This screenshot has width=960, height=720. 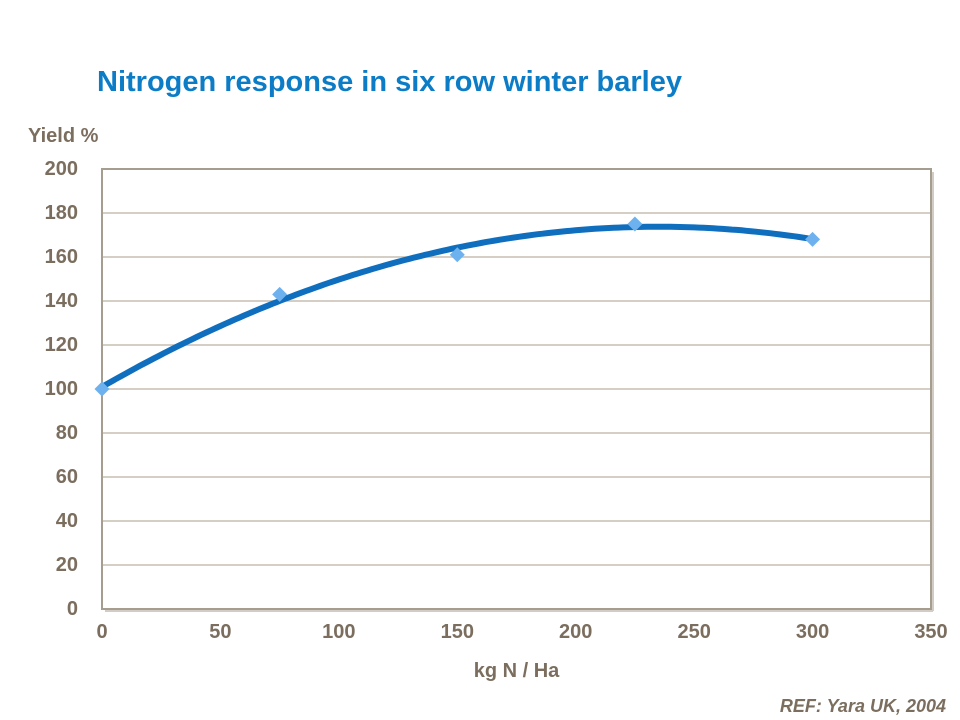 What do you see at coordinates (61, 169) in the screenshot?
I see `y-tick-label: 200` at bounding box center [61, 169].